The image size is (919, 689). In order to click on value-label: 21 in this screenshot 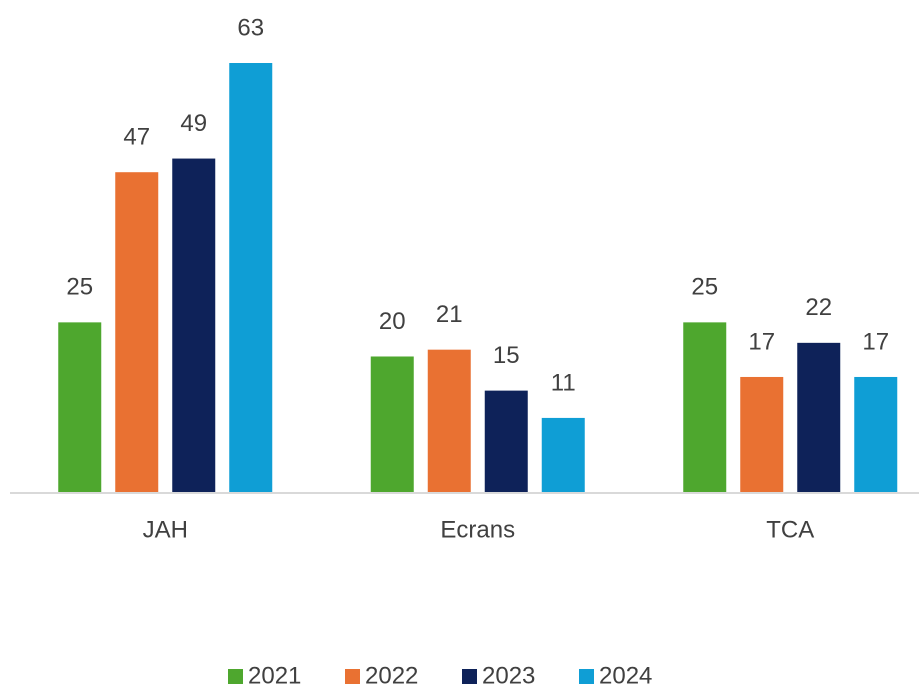, I will do `click(449, 314)`.